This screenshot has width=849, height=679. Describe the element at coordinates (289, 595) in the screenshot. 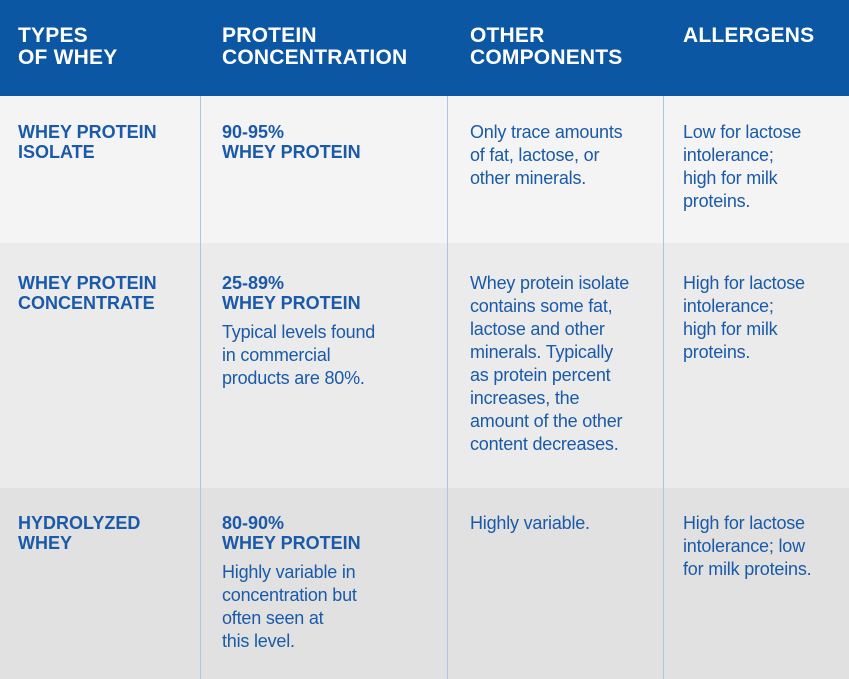

I see `note-text: concentration but` at that location.